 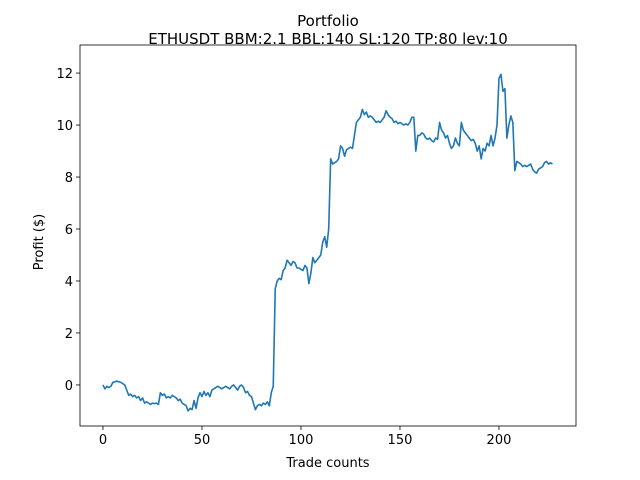 I want to click on y-tick-label: 2, so click(x=69, y=334).